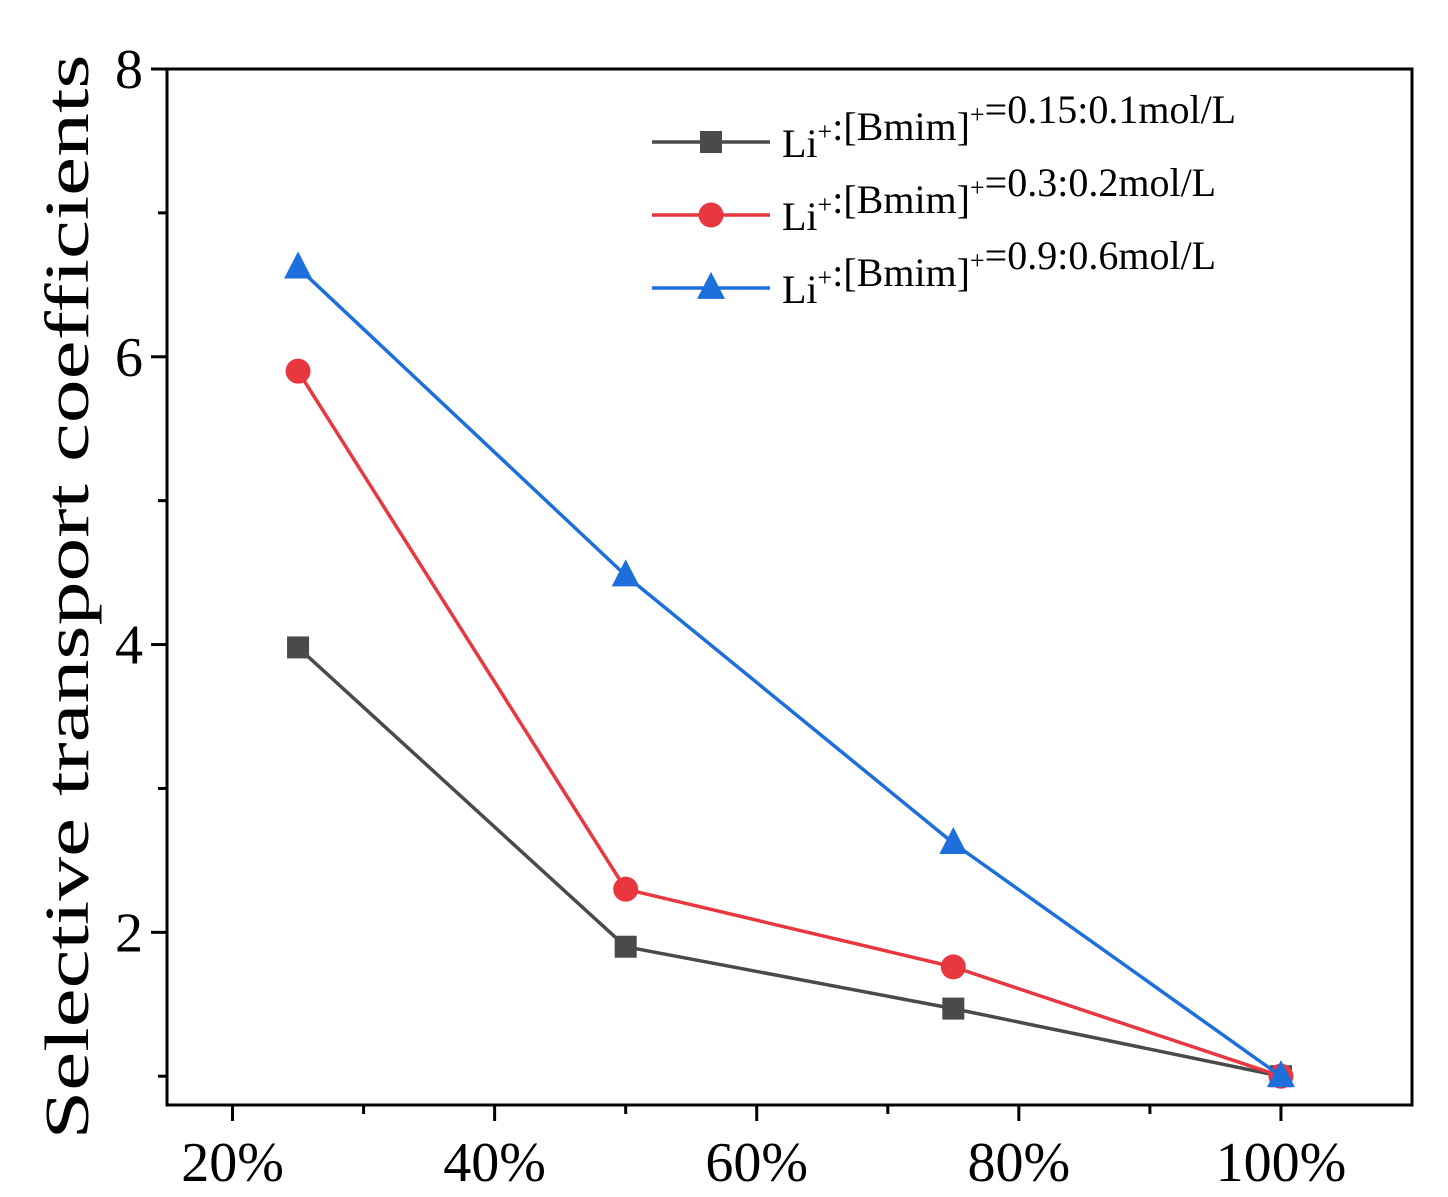 Image resolution: width=1448 pixels, height=1197 pixels. I want to click on legend-text-part: =0.15:0.1mol/L, so click(1110, 109).